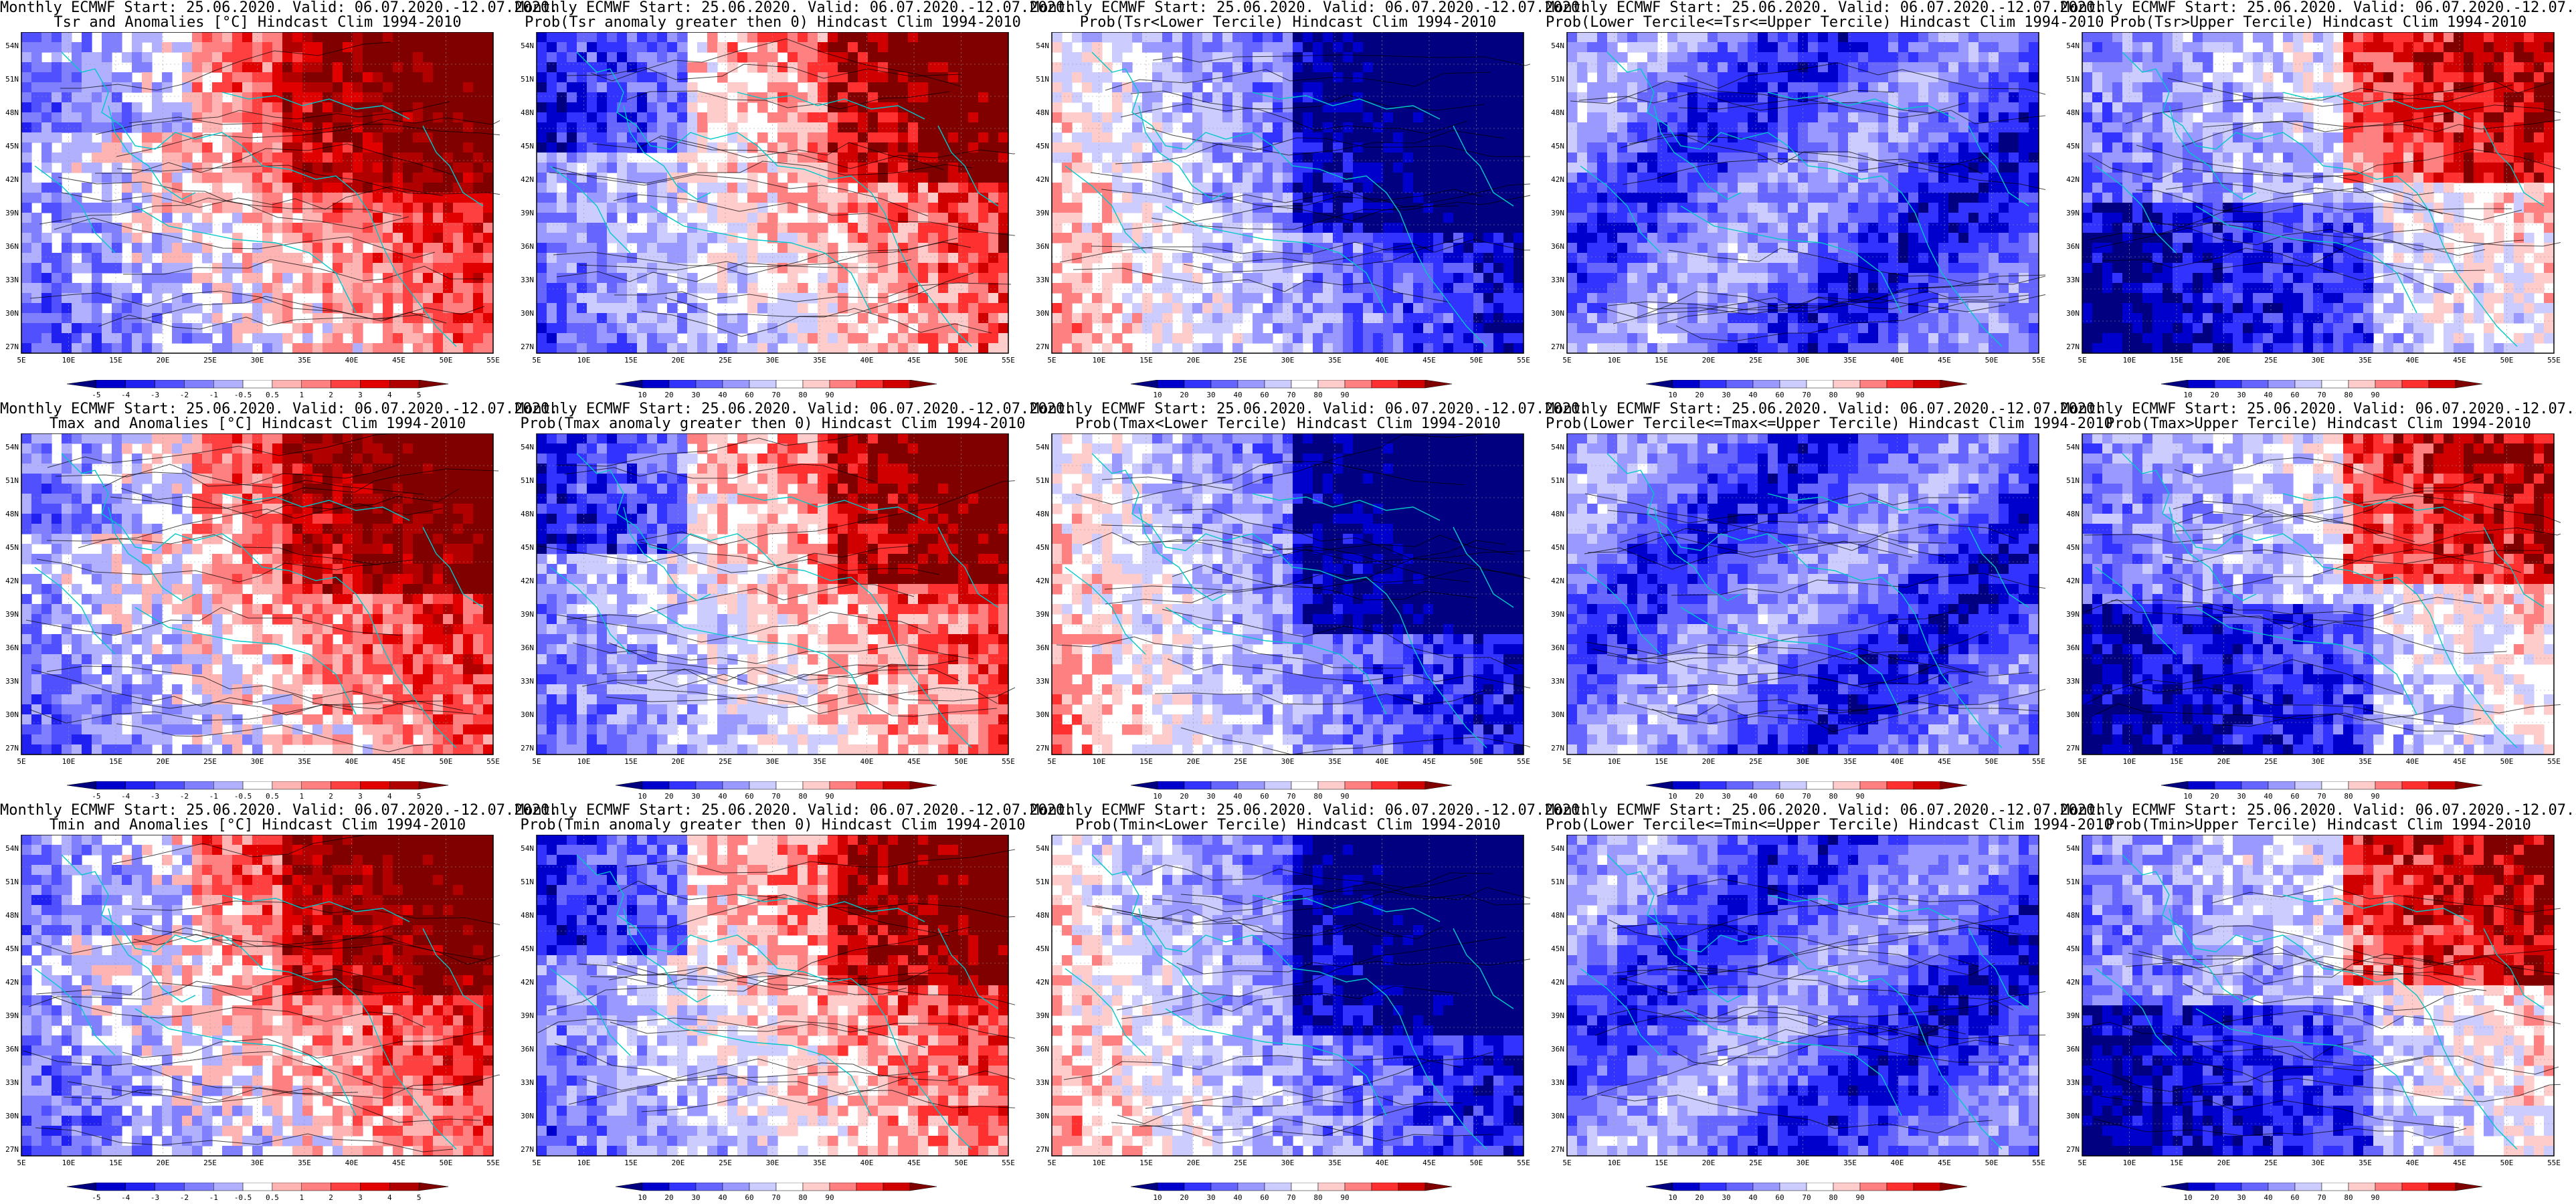 The width and height of the screenshot is (2576, 1204). I want to click on longitude-label: 30E, so click(773, 762).